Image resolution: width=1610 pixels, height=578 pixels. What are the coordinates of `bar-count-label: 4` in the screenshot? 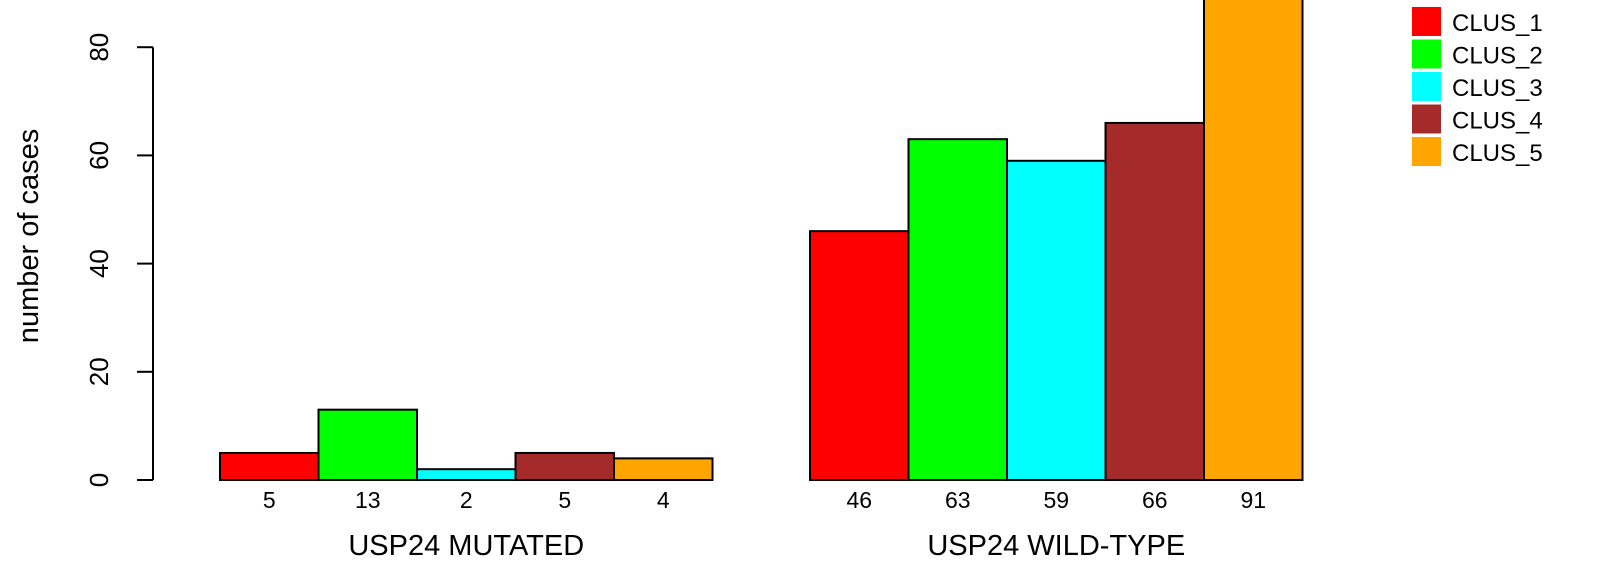 It's located at (663, 500).